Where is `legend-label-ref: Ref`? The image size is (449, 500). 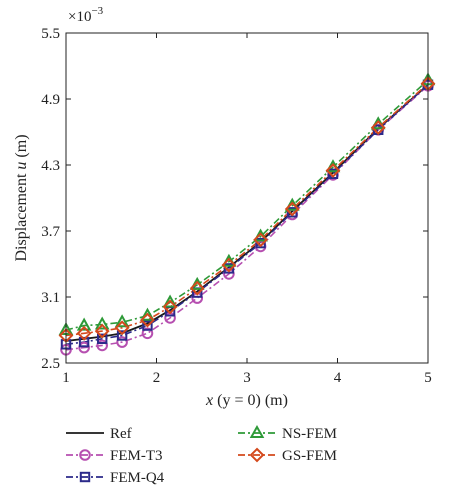
legend-label-ref: Ref is located at coordinates (121, 434).